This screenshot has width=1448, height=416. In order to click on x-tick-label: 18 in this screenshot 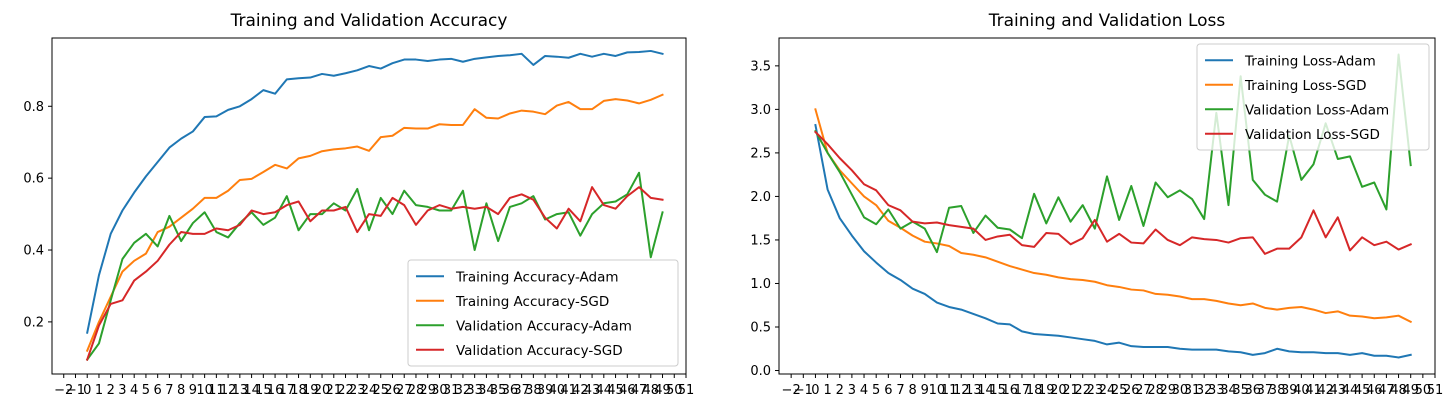, I will do `click(298, 390)`.